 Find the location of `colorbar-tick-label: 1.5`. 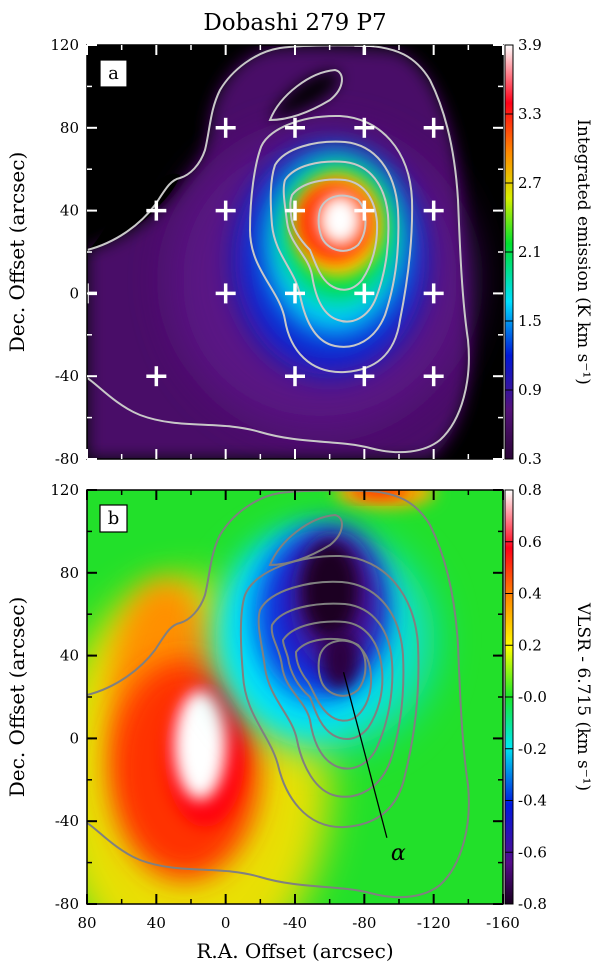

colorbar-tick-label: 1.5 is located at coordinates (530, 321).